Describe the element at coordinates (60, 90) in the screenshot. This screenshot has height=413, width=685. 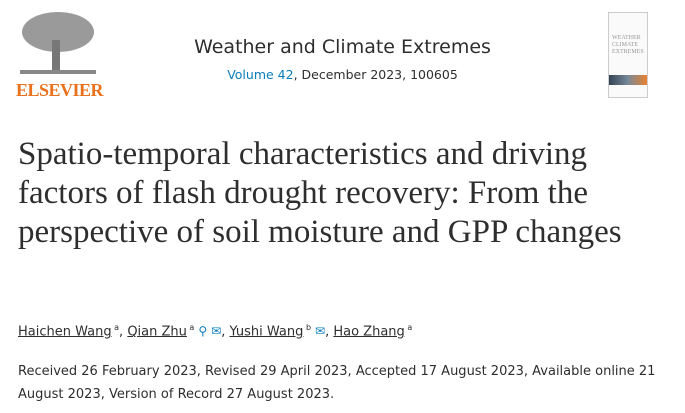
I see `elsevier-wordmark: ELSEVIER` at that location.